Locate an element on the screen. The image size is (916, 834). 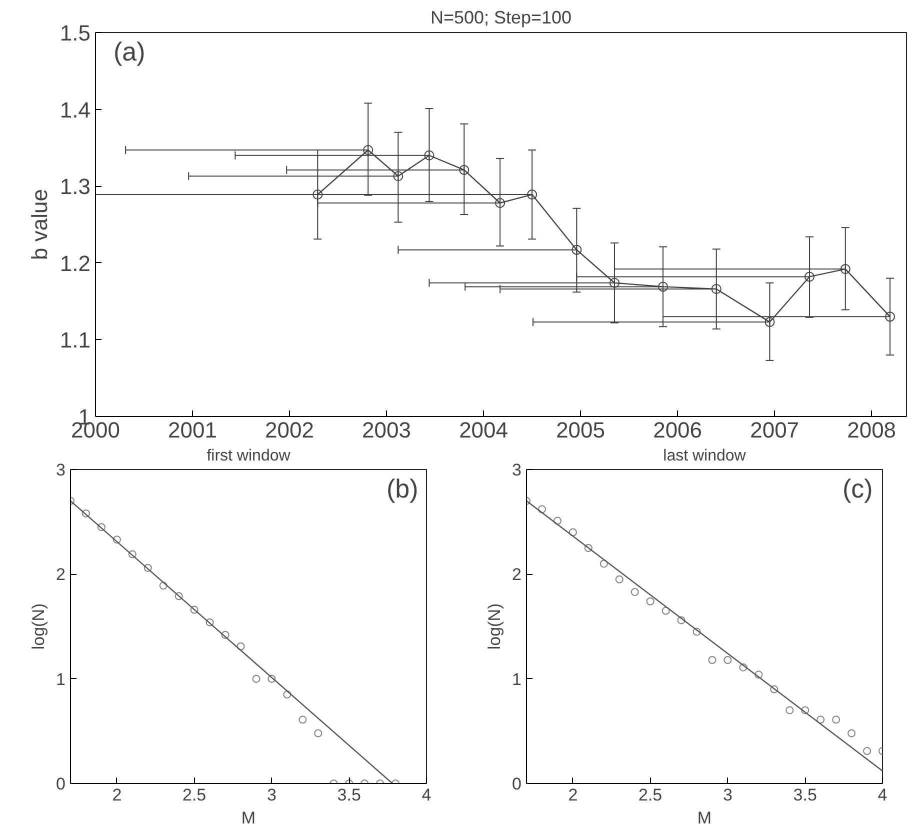
annotation: (a) is located at coordinates (130, 51).